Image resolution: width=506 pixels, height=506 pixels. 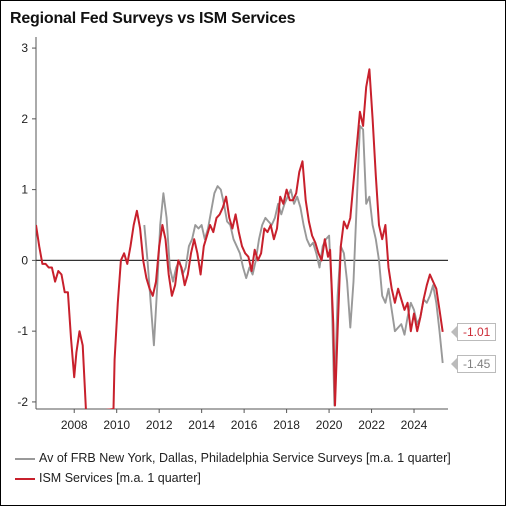 What do you see at coordinates (473, 364) in the screenshot?
I see `frb-surveys-end-label: -1.45` at bounding box center [473, 364].